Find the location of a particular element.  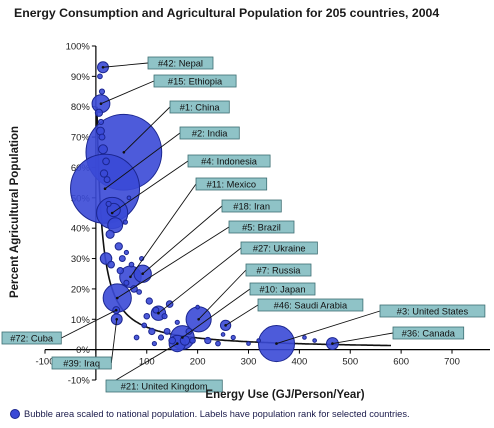

country-label: #21: United Kingdom is located at coordinates (164, 386).